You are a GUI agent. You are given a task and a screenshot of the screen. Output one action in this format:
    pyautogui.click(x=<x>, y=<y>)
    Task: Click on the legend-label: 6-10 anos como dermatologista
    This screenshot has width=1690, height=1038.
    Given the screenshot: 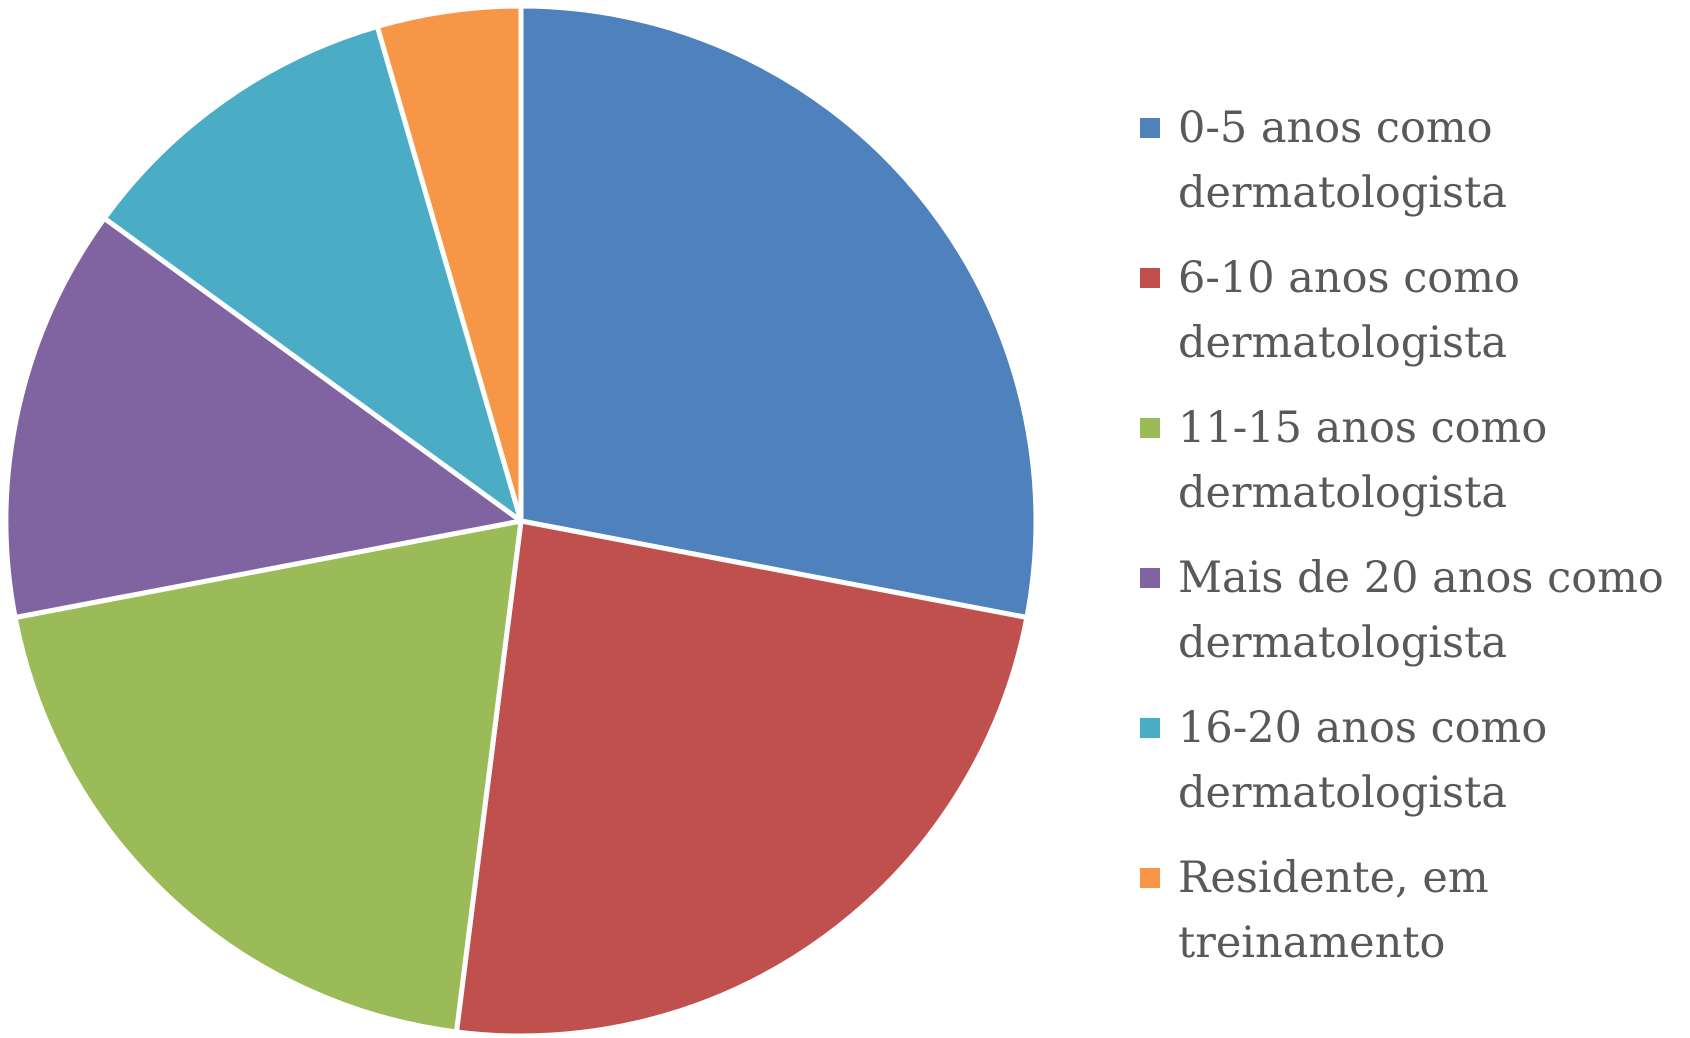 What is the action you would take?
    pyautogui.click(x=1349, y=310)
    